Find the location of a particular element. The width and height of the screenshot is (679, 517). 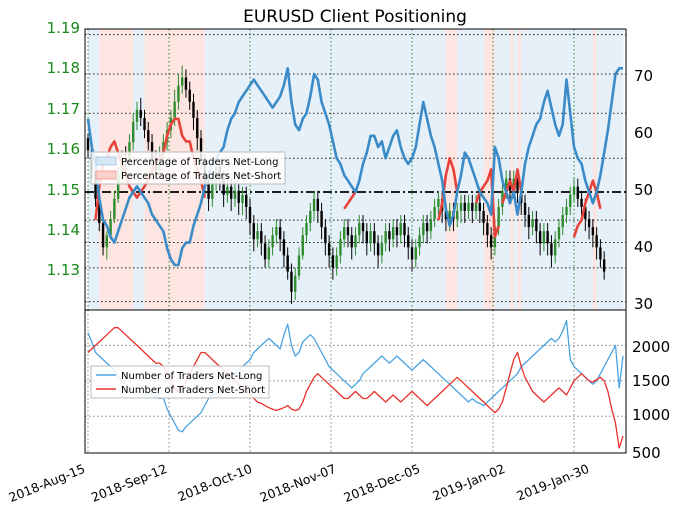

net-short-percentage-line is located at coordinates (350, 200).